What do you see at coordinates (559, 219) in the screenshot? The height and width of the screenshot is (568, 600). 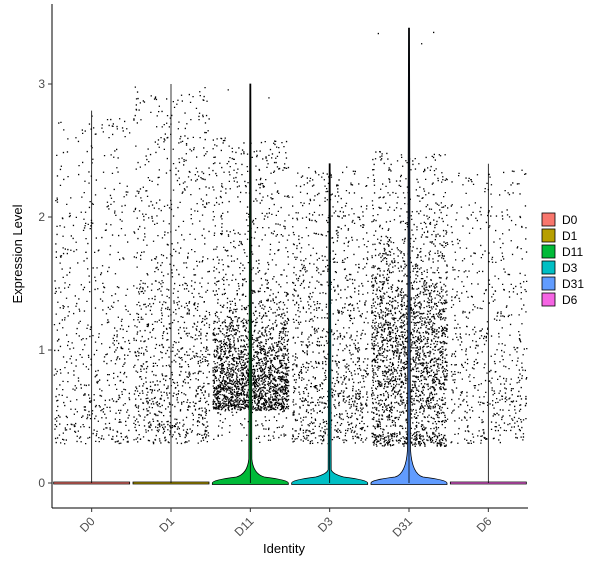 I see `legend-item-d0: D0` at bounding box center [559, 219].